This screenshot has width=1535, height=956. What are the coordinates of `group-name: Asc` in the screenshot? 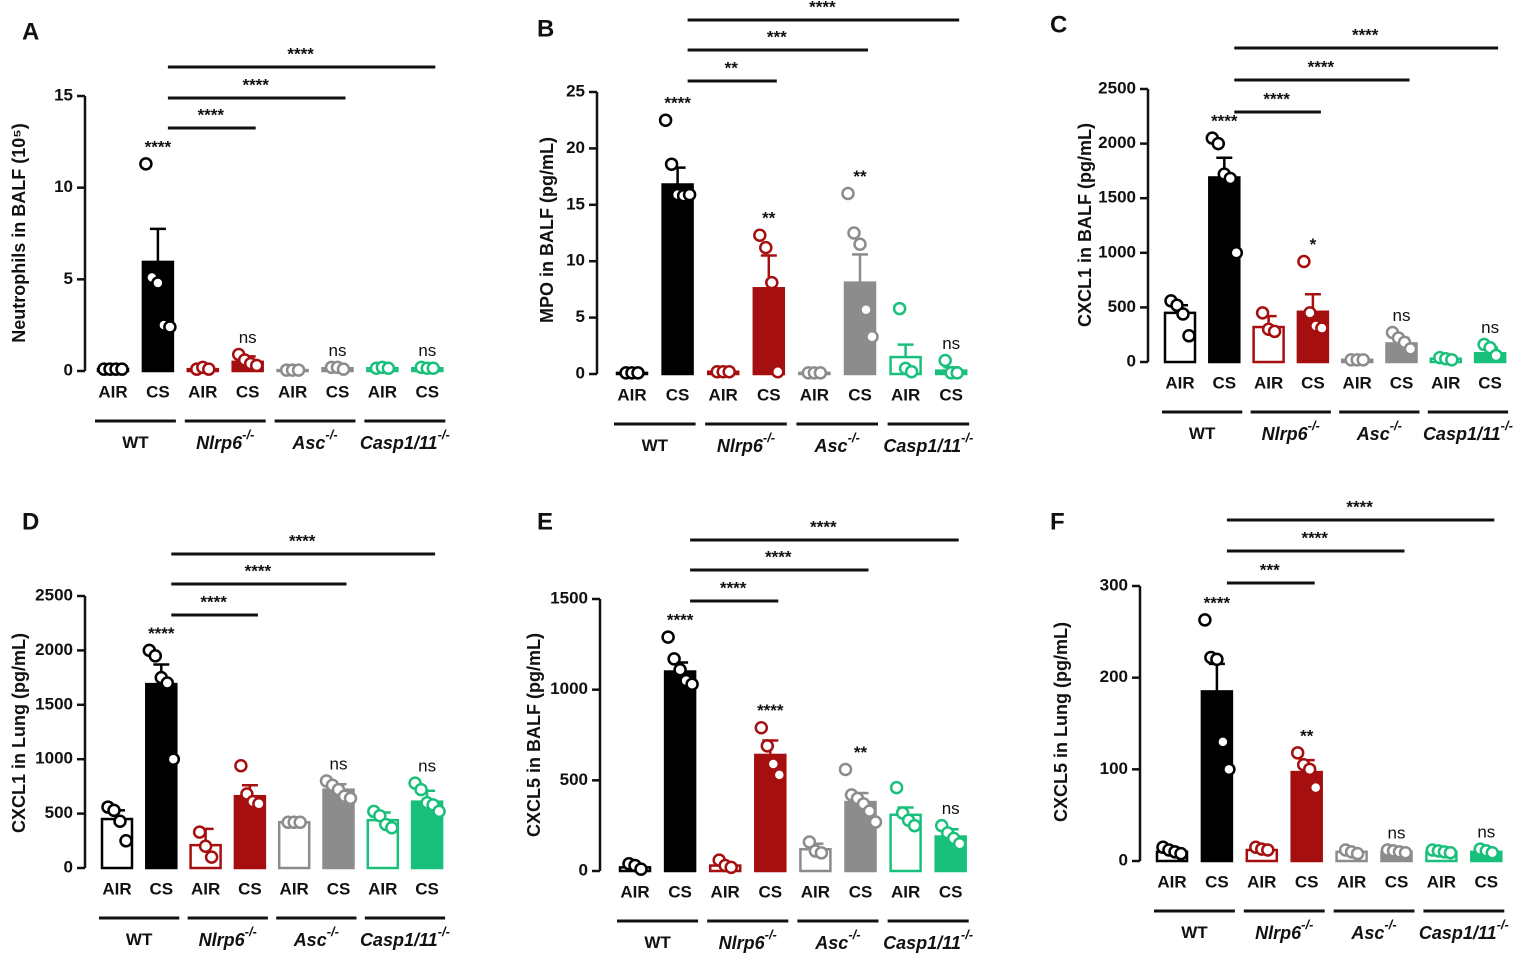 It's located at (1367, 933).